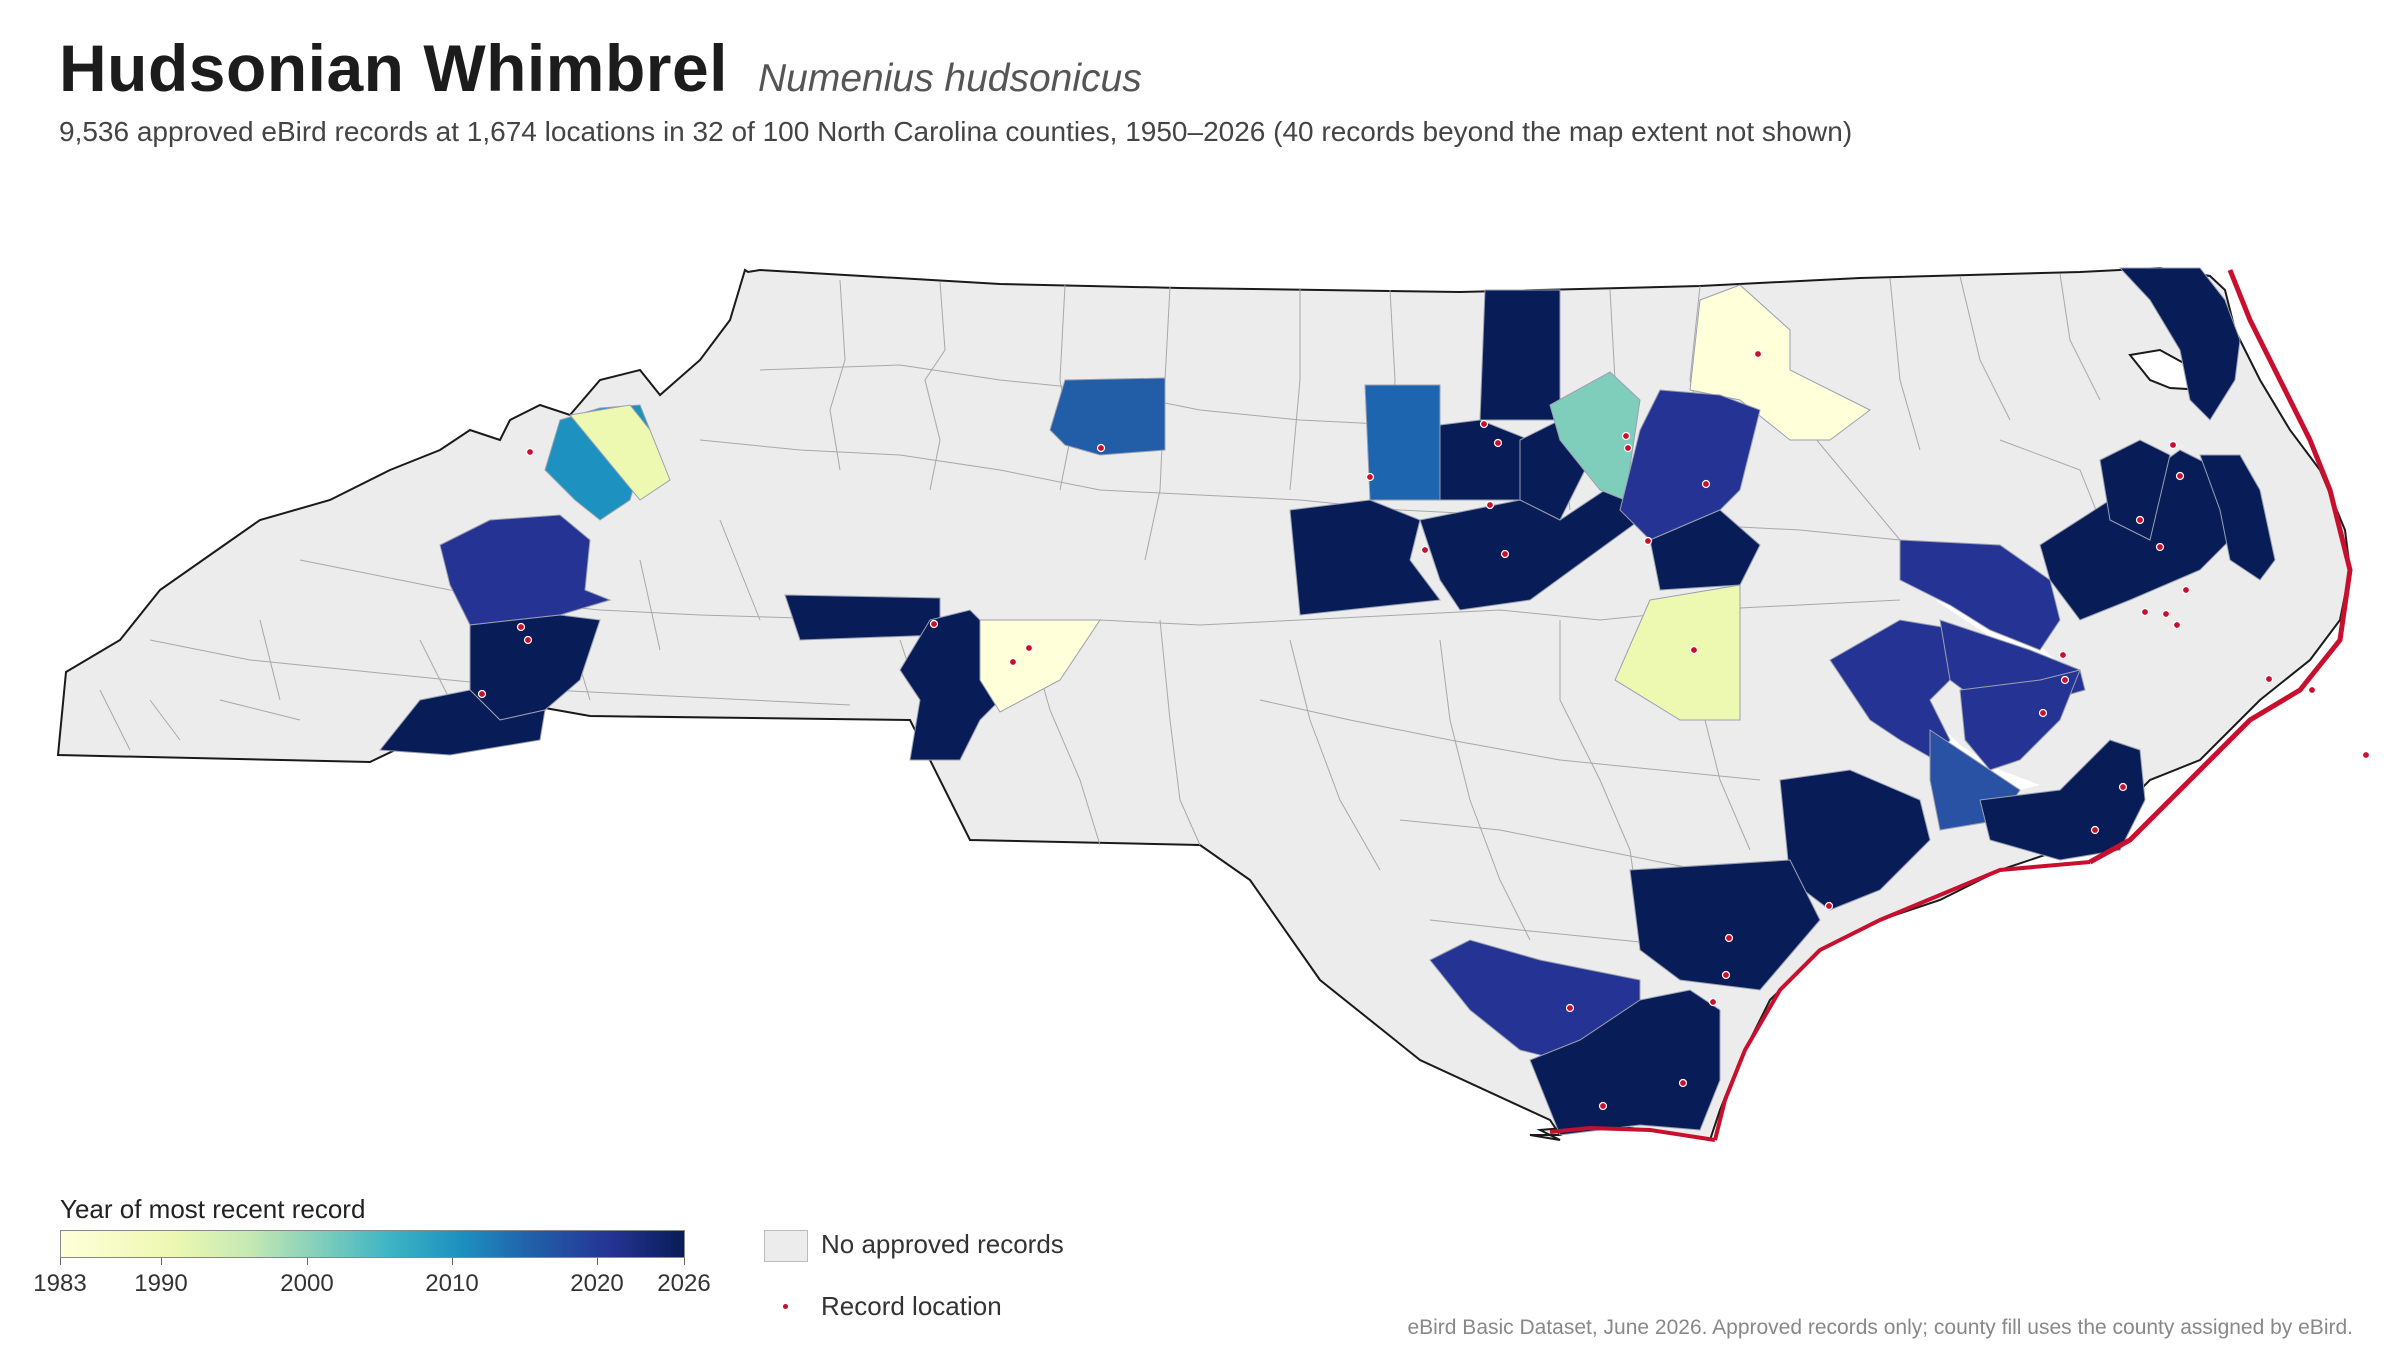 Image resolution: width=2400 pixels, height=1356 pixels. What do you see at coordinates (2020, 720) in the screenshot?
I see `county-pamlico` at bounding box center [2020, 720].